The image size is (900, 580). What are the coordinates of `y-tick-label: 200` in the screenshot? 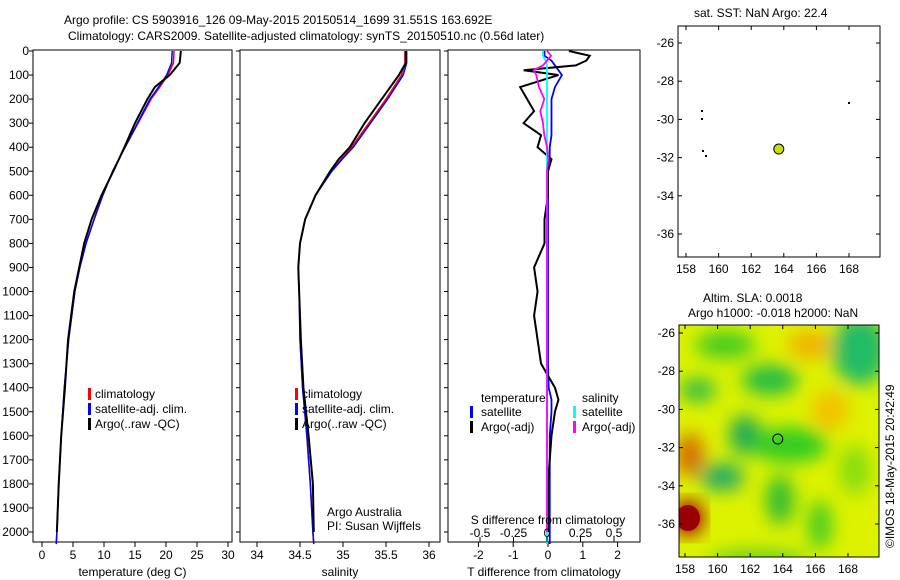 It's located at (19, 99).